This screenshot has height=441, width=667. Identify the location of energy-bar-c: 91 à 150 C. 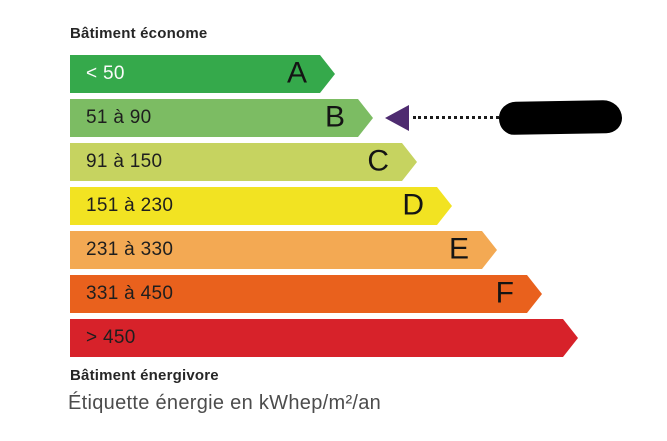
(243, 162).